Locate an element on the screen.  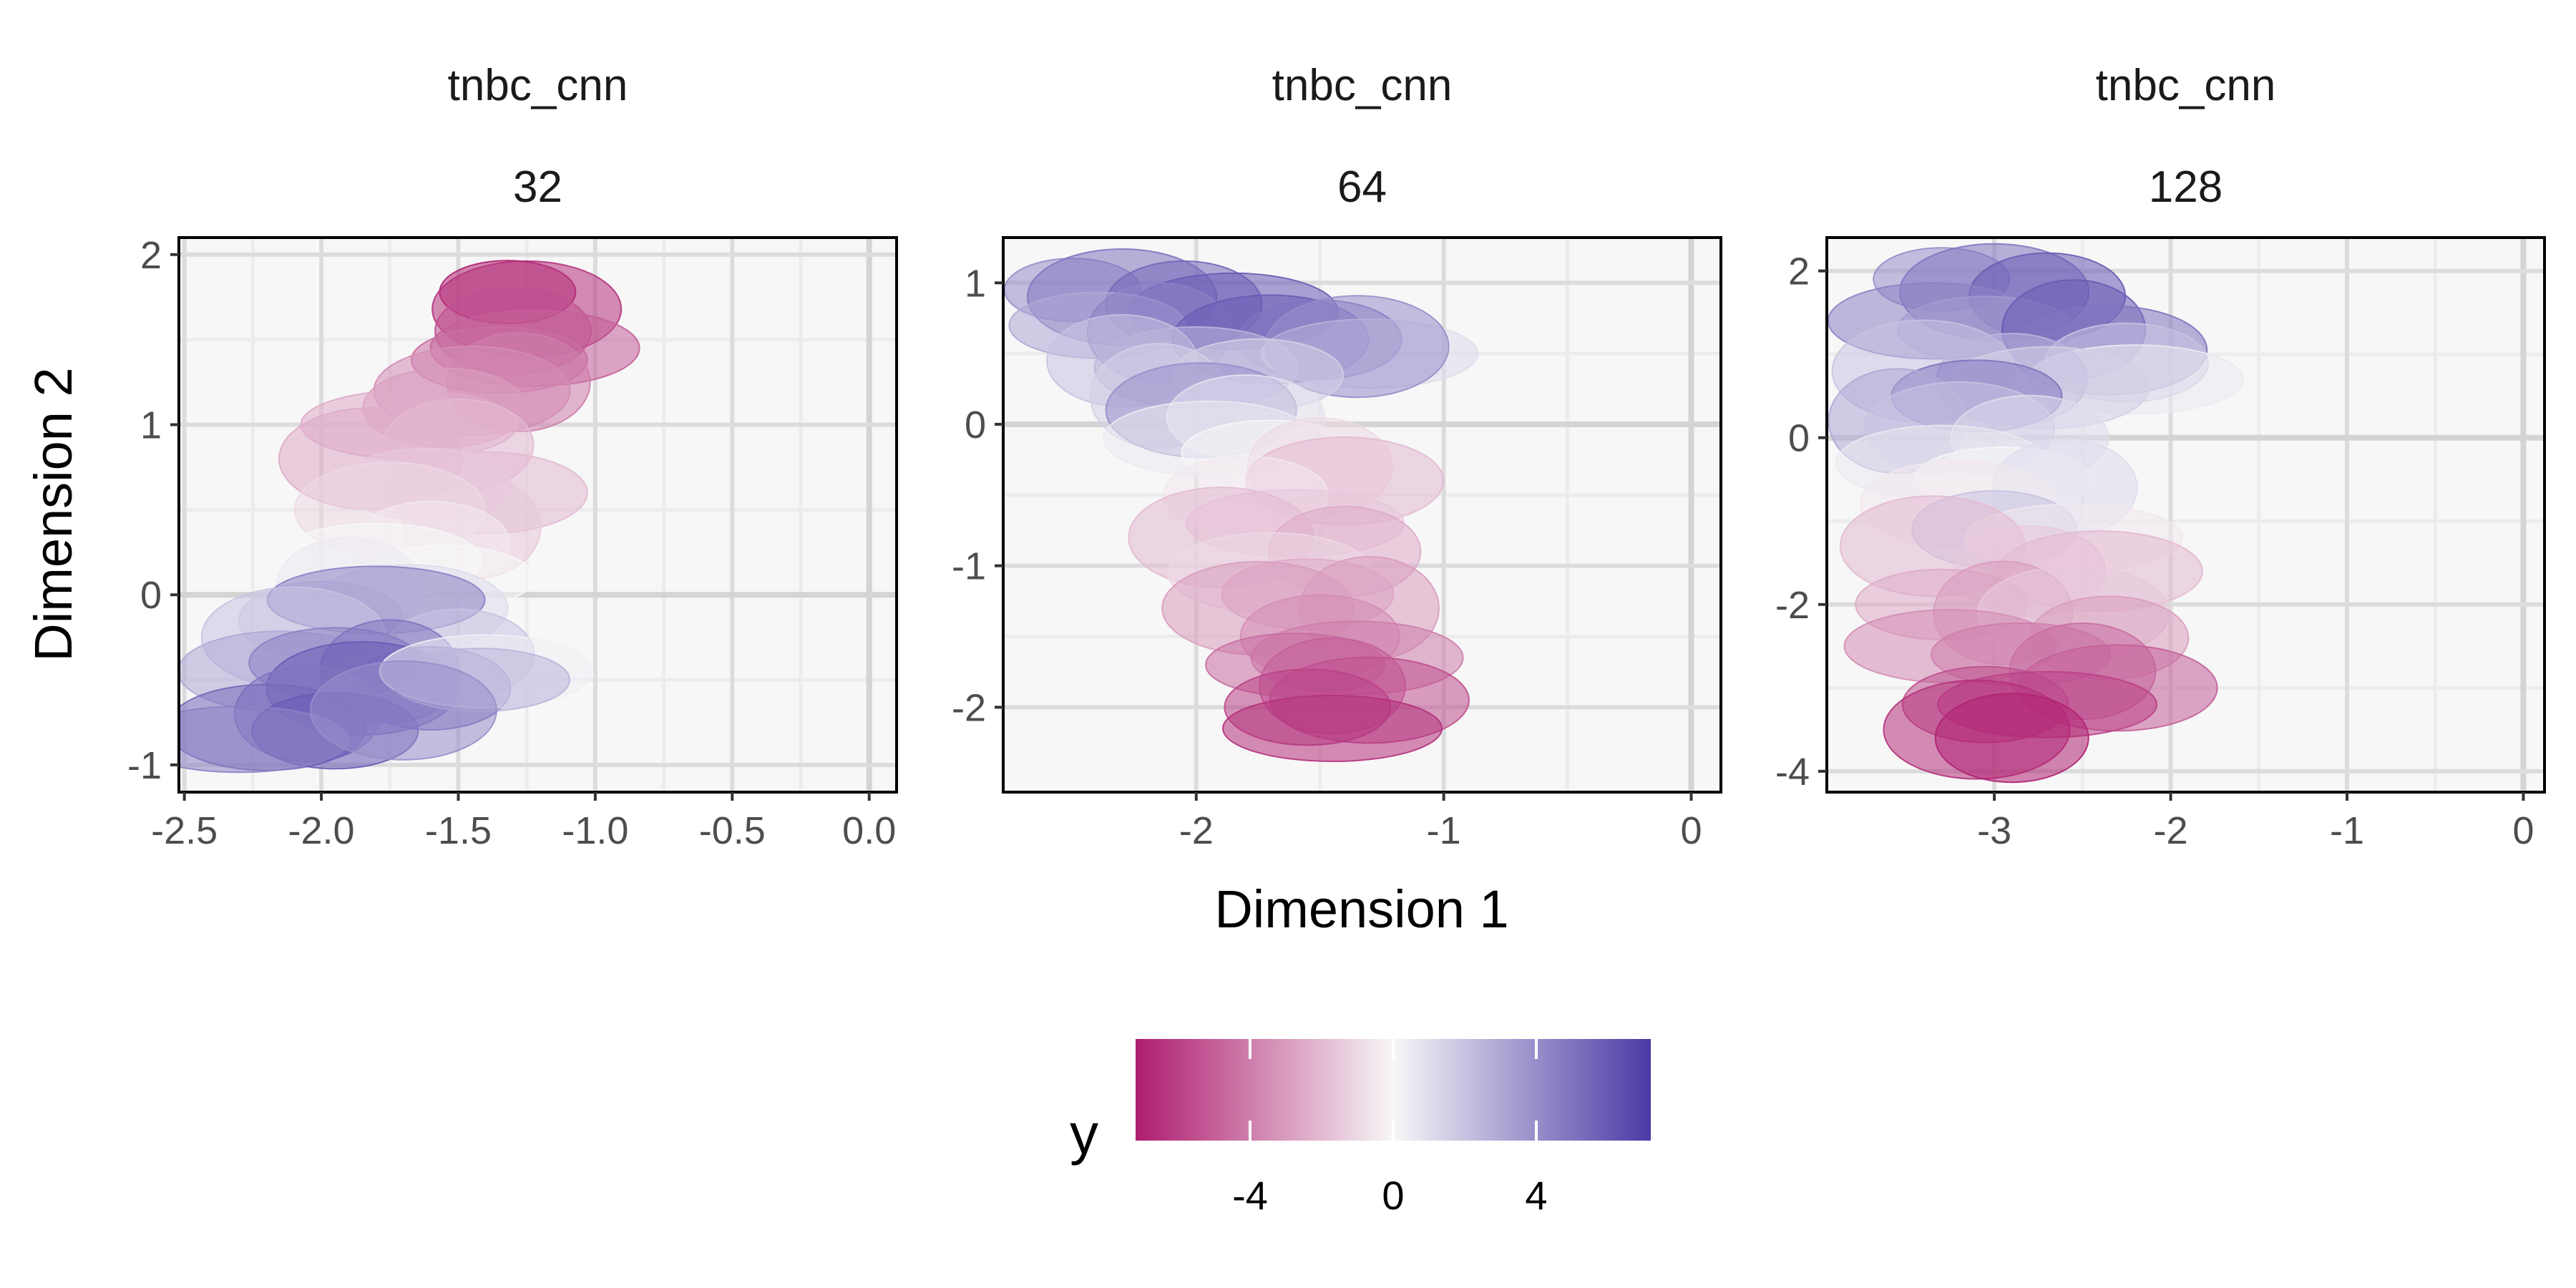
x-tick-label: -1.5 is located at coordinates (458, 830).